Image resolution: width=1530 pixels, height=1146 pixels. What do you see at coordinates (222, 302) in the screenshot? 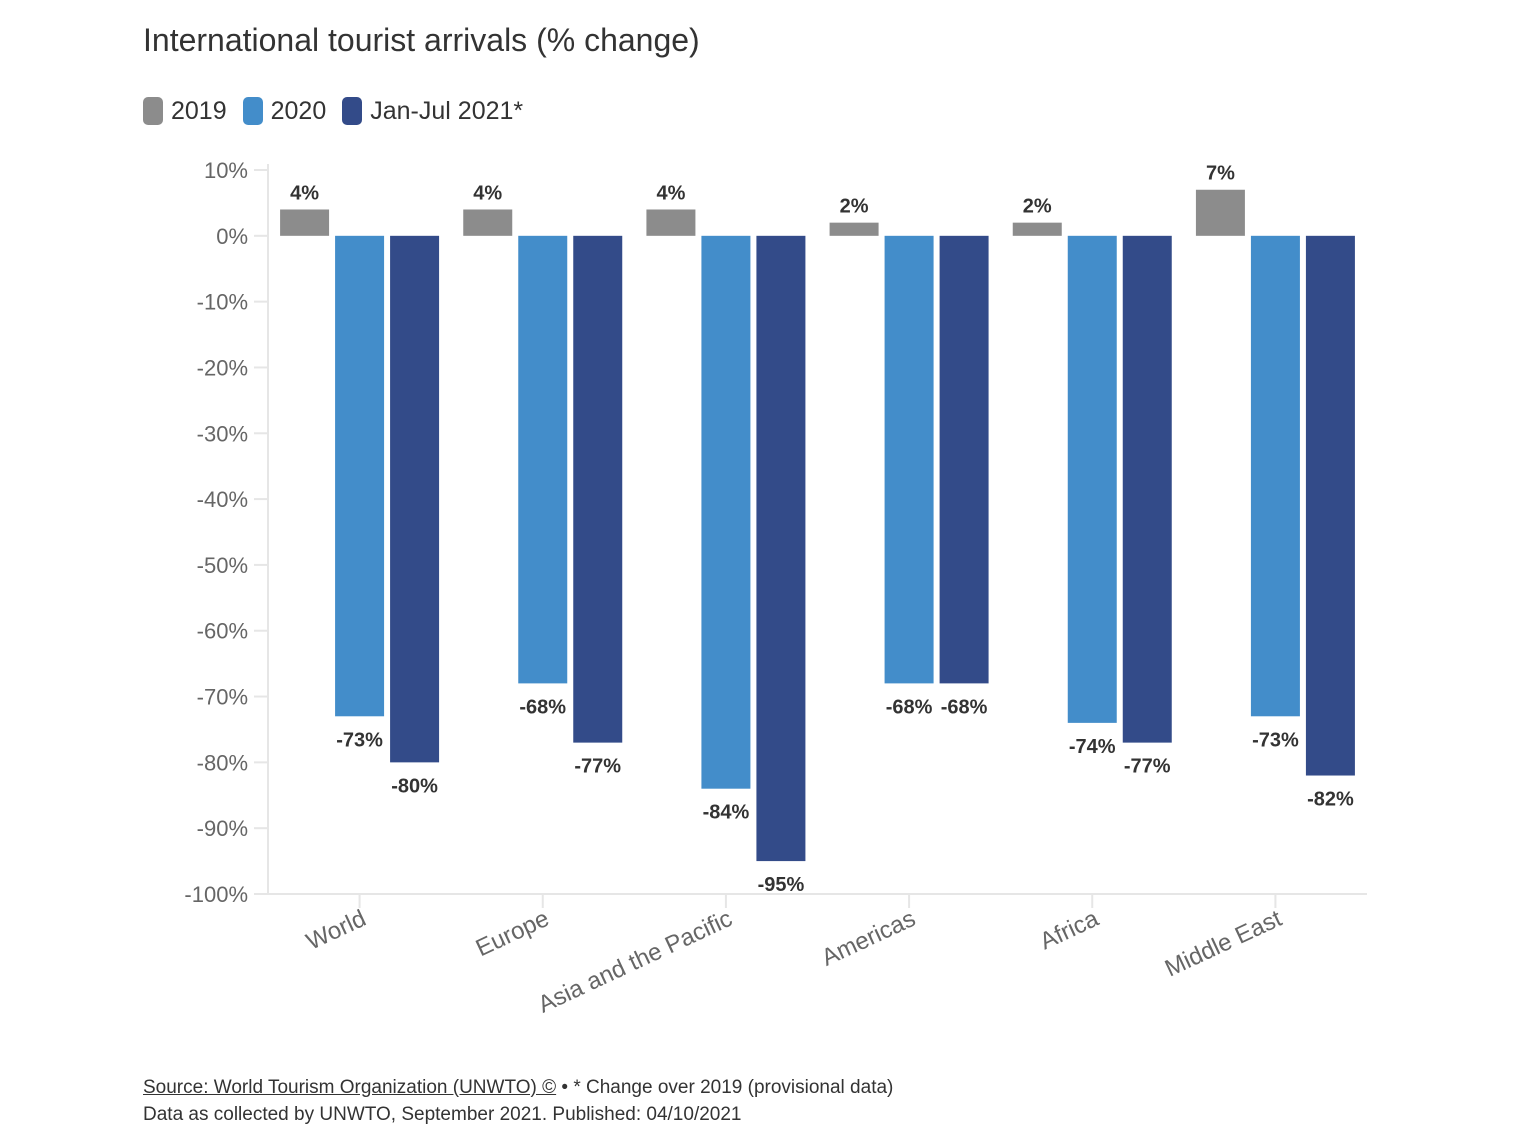
I see `y-tick-label: -10%` at bounding box center [222, 302].